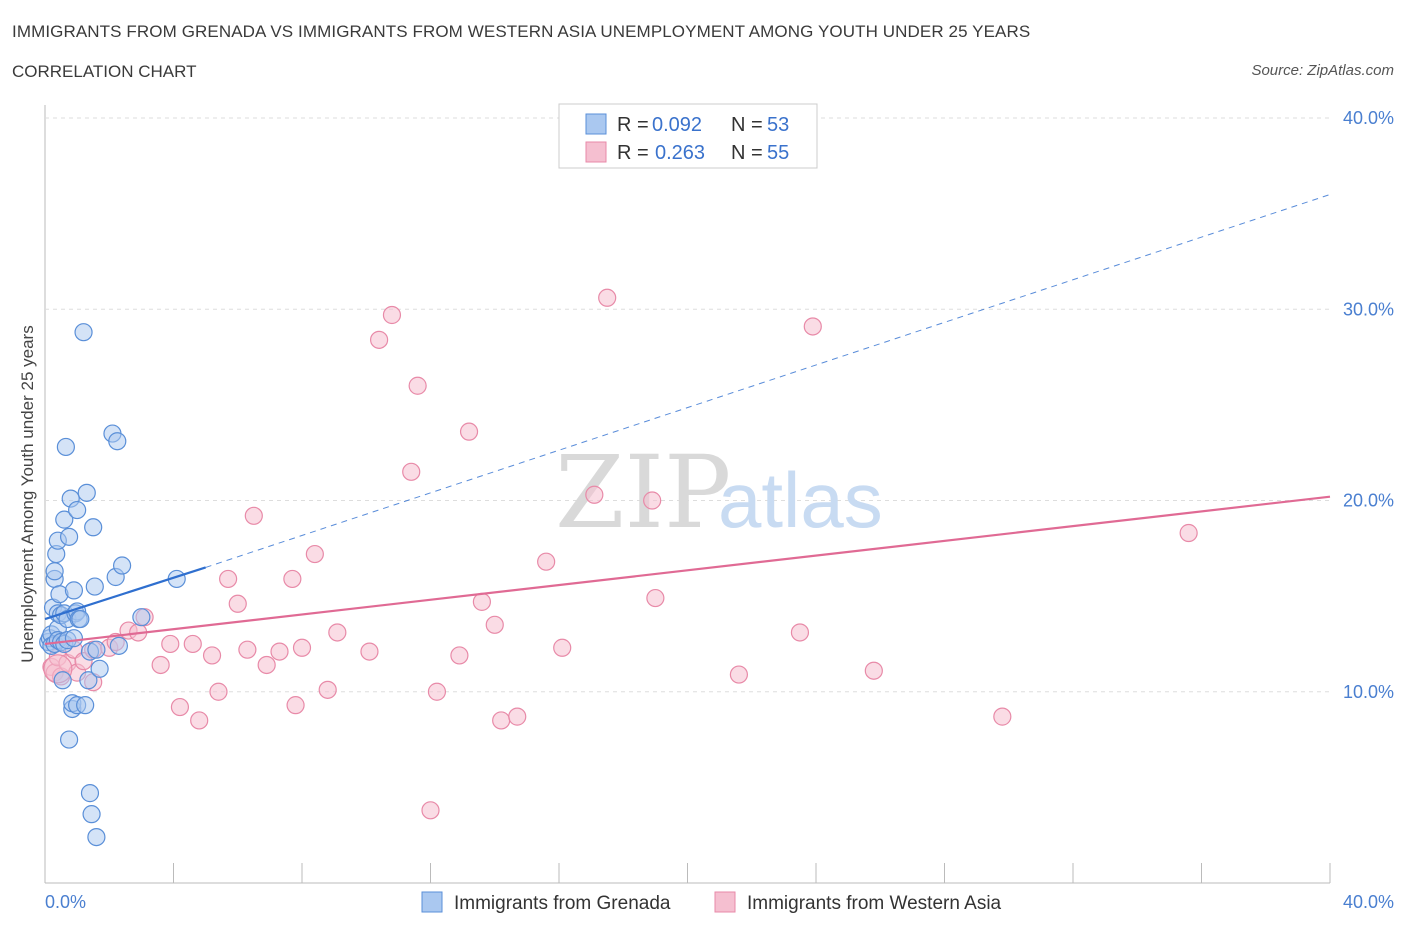 The height and width of the screenshot is (930, 1406). What do you see at coordinates (800, 500) in the screenshot?
I see `watermark-atlas: atlas` at bounding box center [800, 500].